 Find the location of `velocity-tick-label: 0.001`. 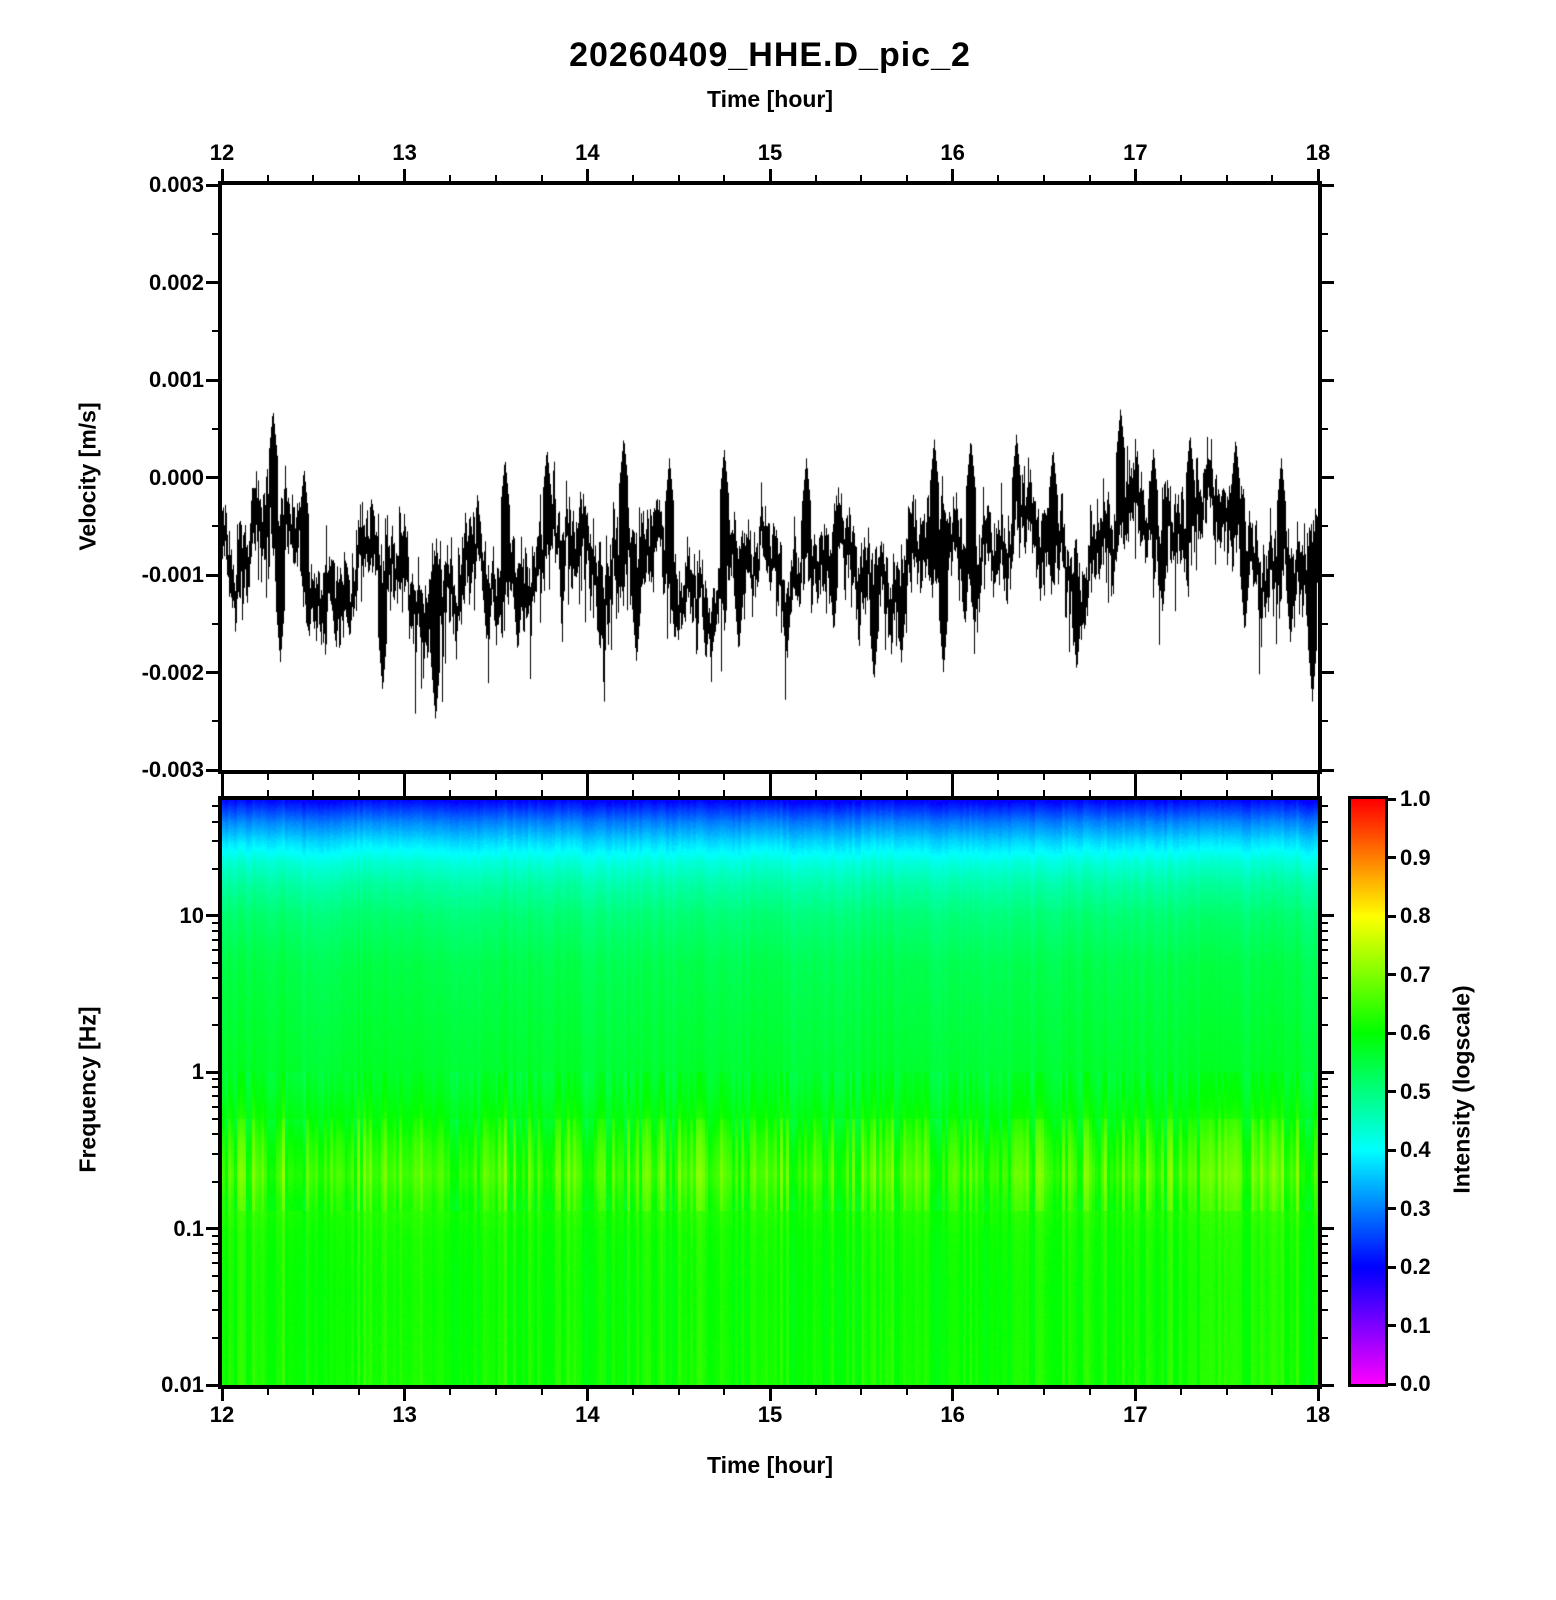

velocity-tick-label: 0.001 is located at coordinates (176, 379).